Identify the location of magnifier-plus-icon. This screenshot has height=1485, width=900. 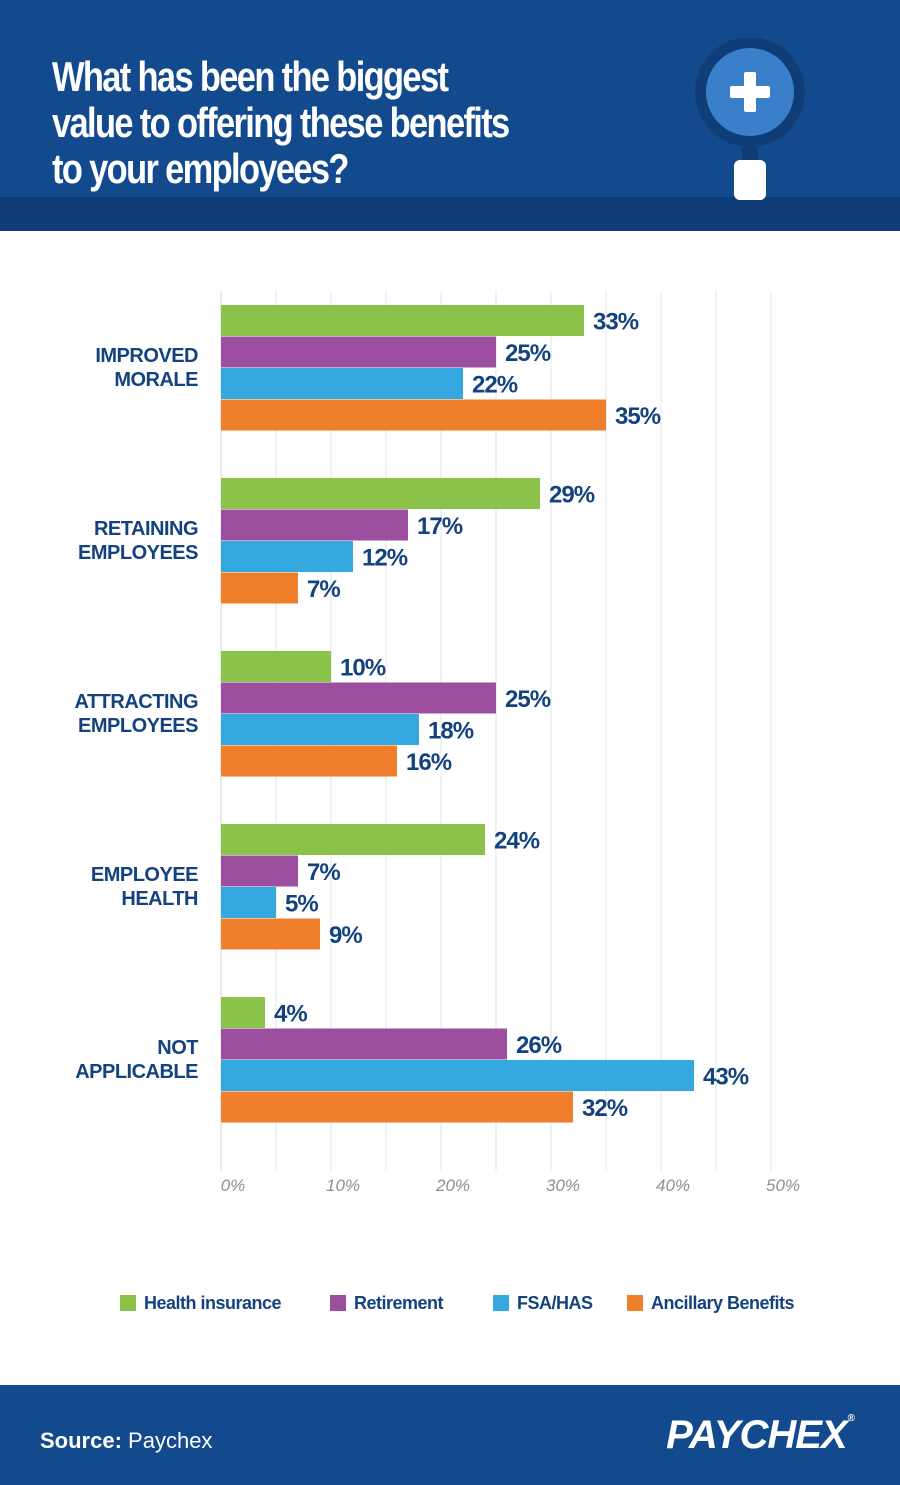
(750, 119).